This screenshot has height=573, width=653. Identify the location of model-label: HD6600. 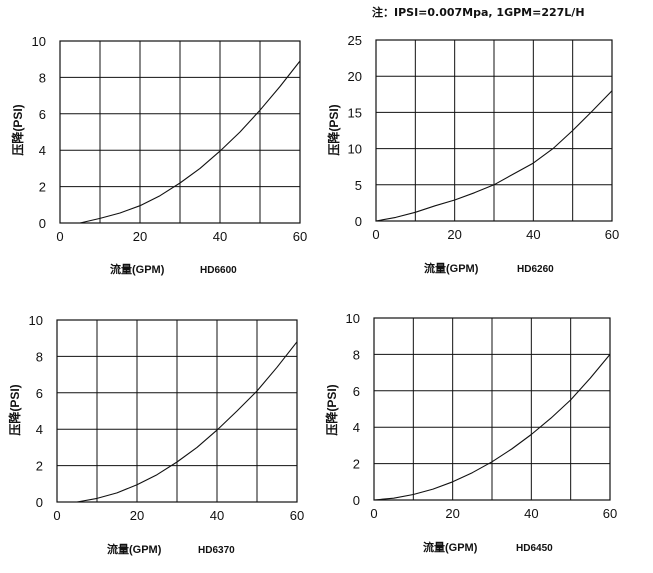
(218, 270).